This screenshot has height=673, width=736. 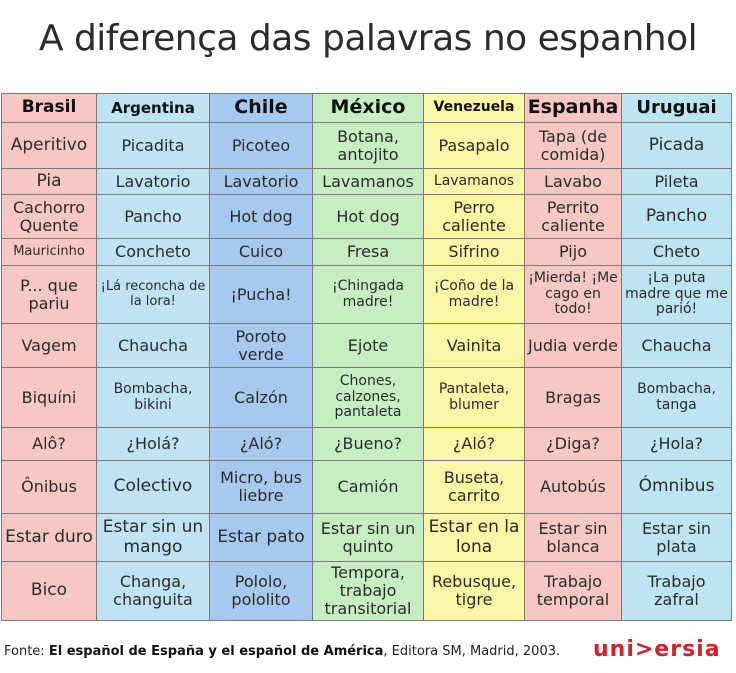 I want to click on table-cell: Bombacha, tanga, so click(x=676, y=397).